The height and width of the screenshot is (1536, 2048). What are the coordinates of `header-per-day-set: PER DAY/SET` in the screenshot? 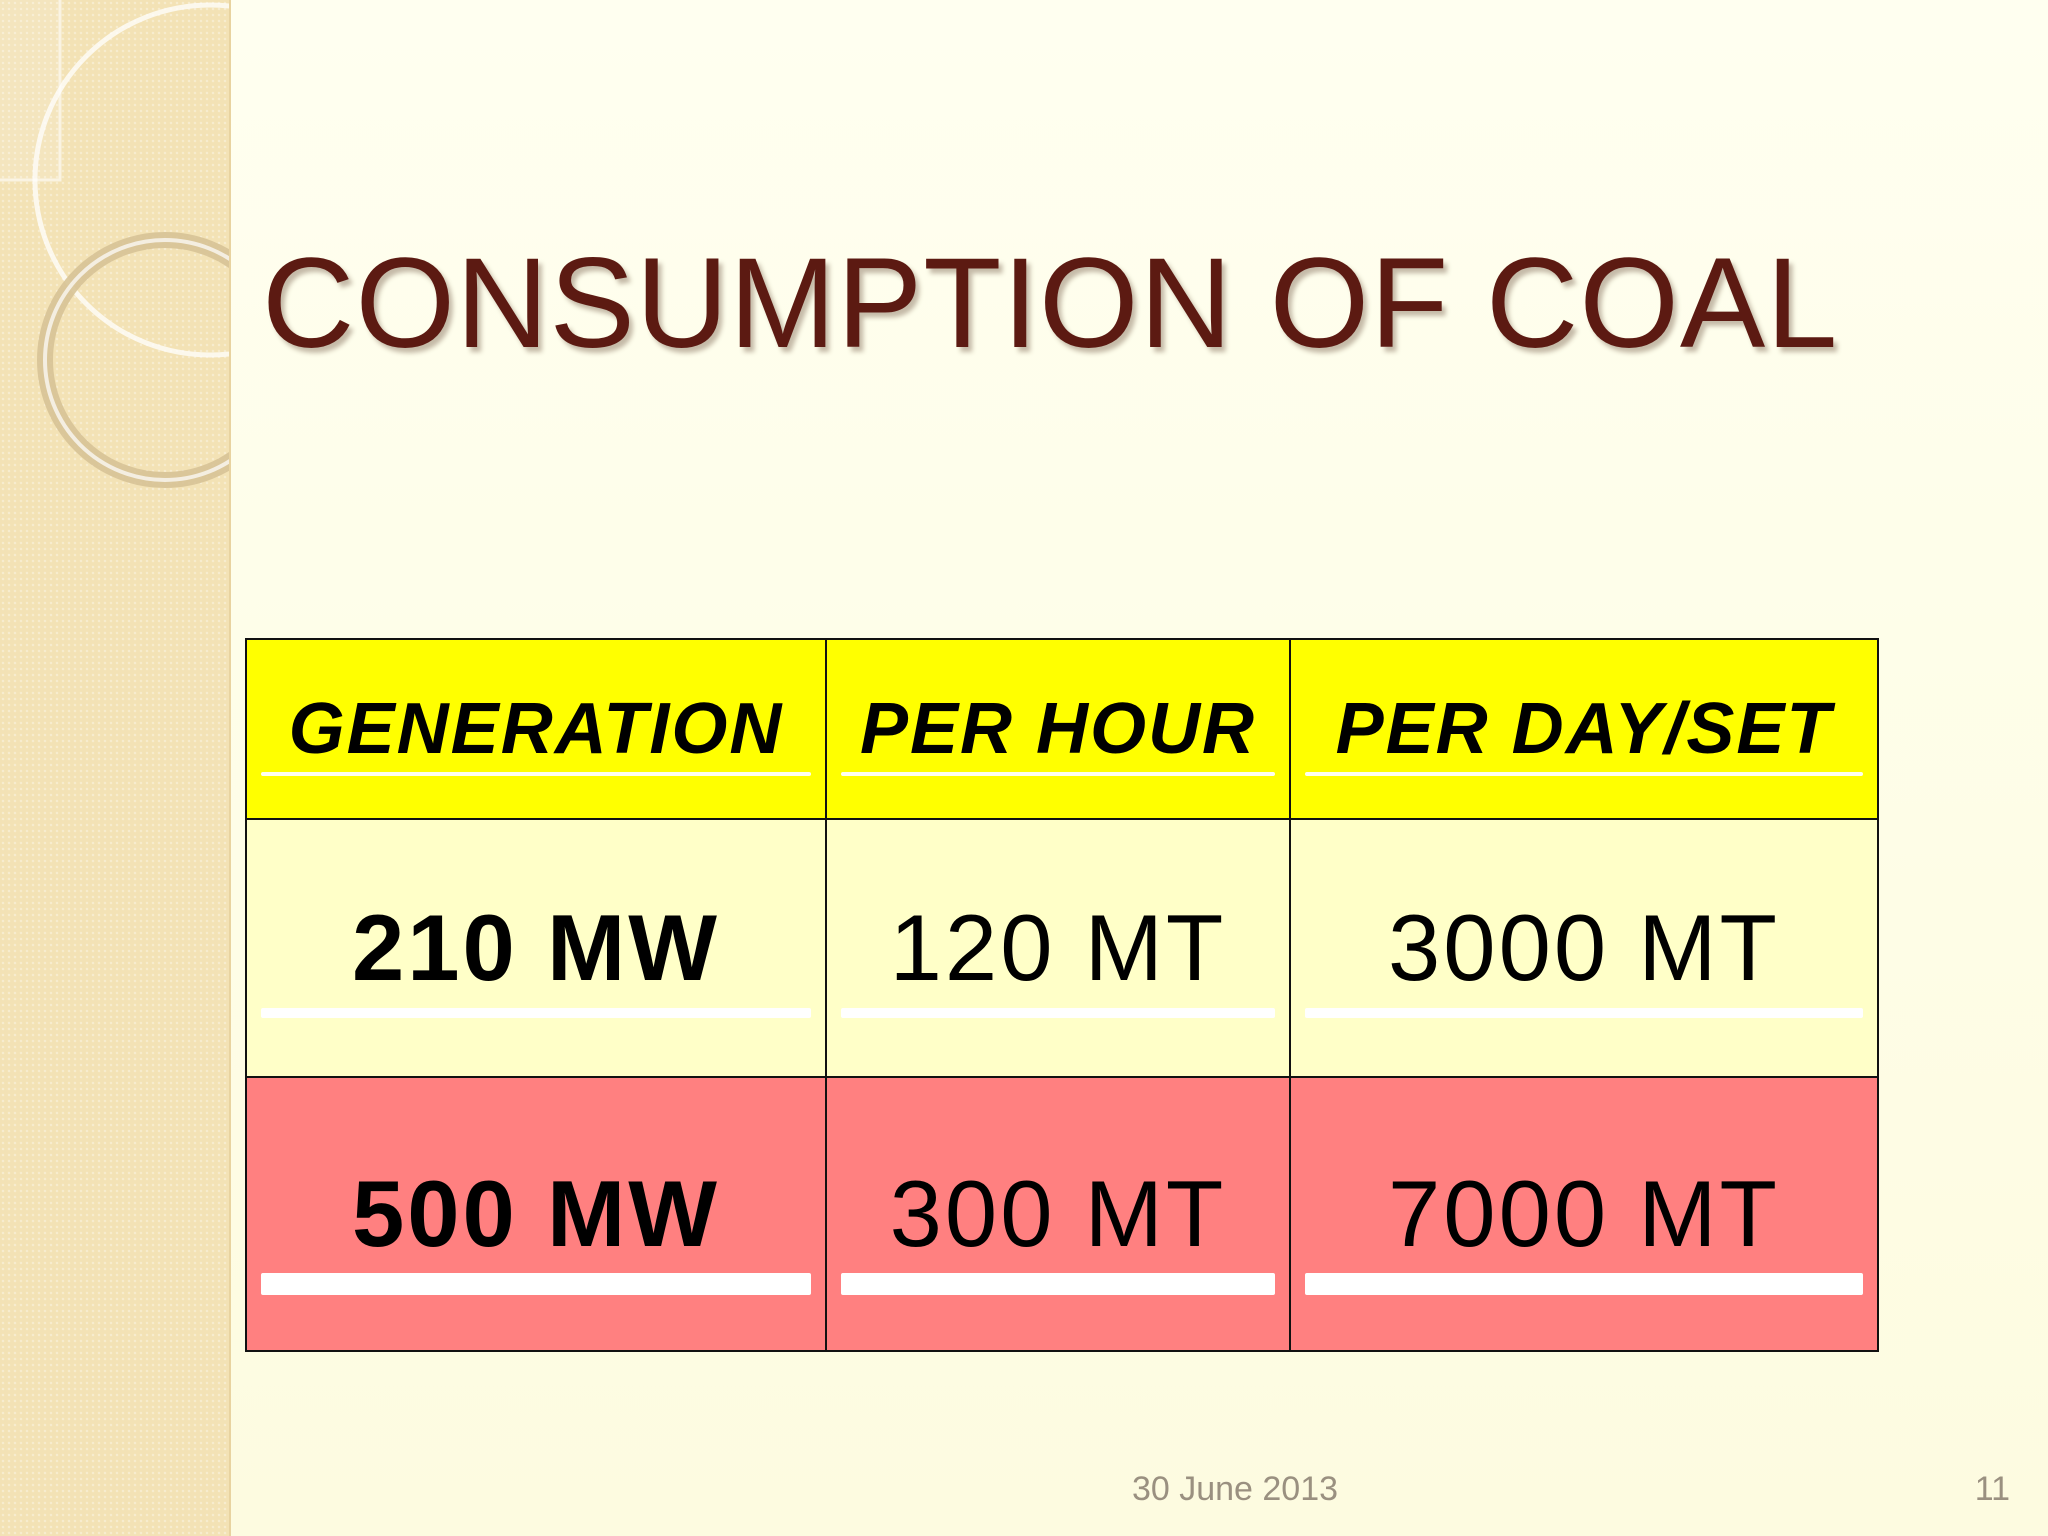 It's located at (1584, 729).